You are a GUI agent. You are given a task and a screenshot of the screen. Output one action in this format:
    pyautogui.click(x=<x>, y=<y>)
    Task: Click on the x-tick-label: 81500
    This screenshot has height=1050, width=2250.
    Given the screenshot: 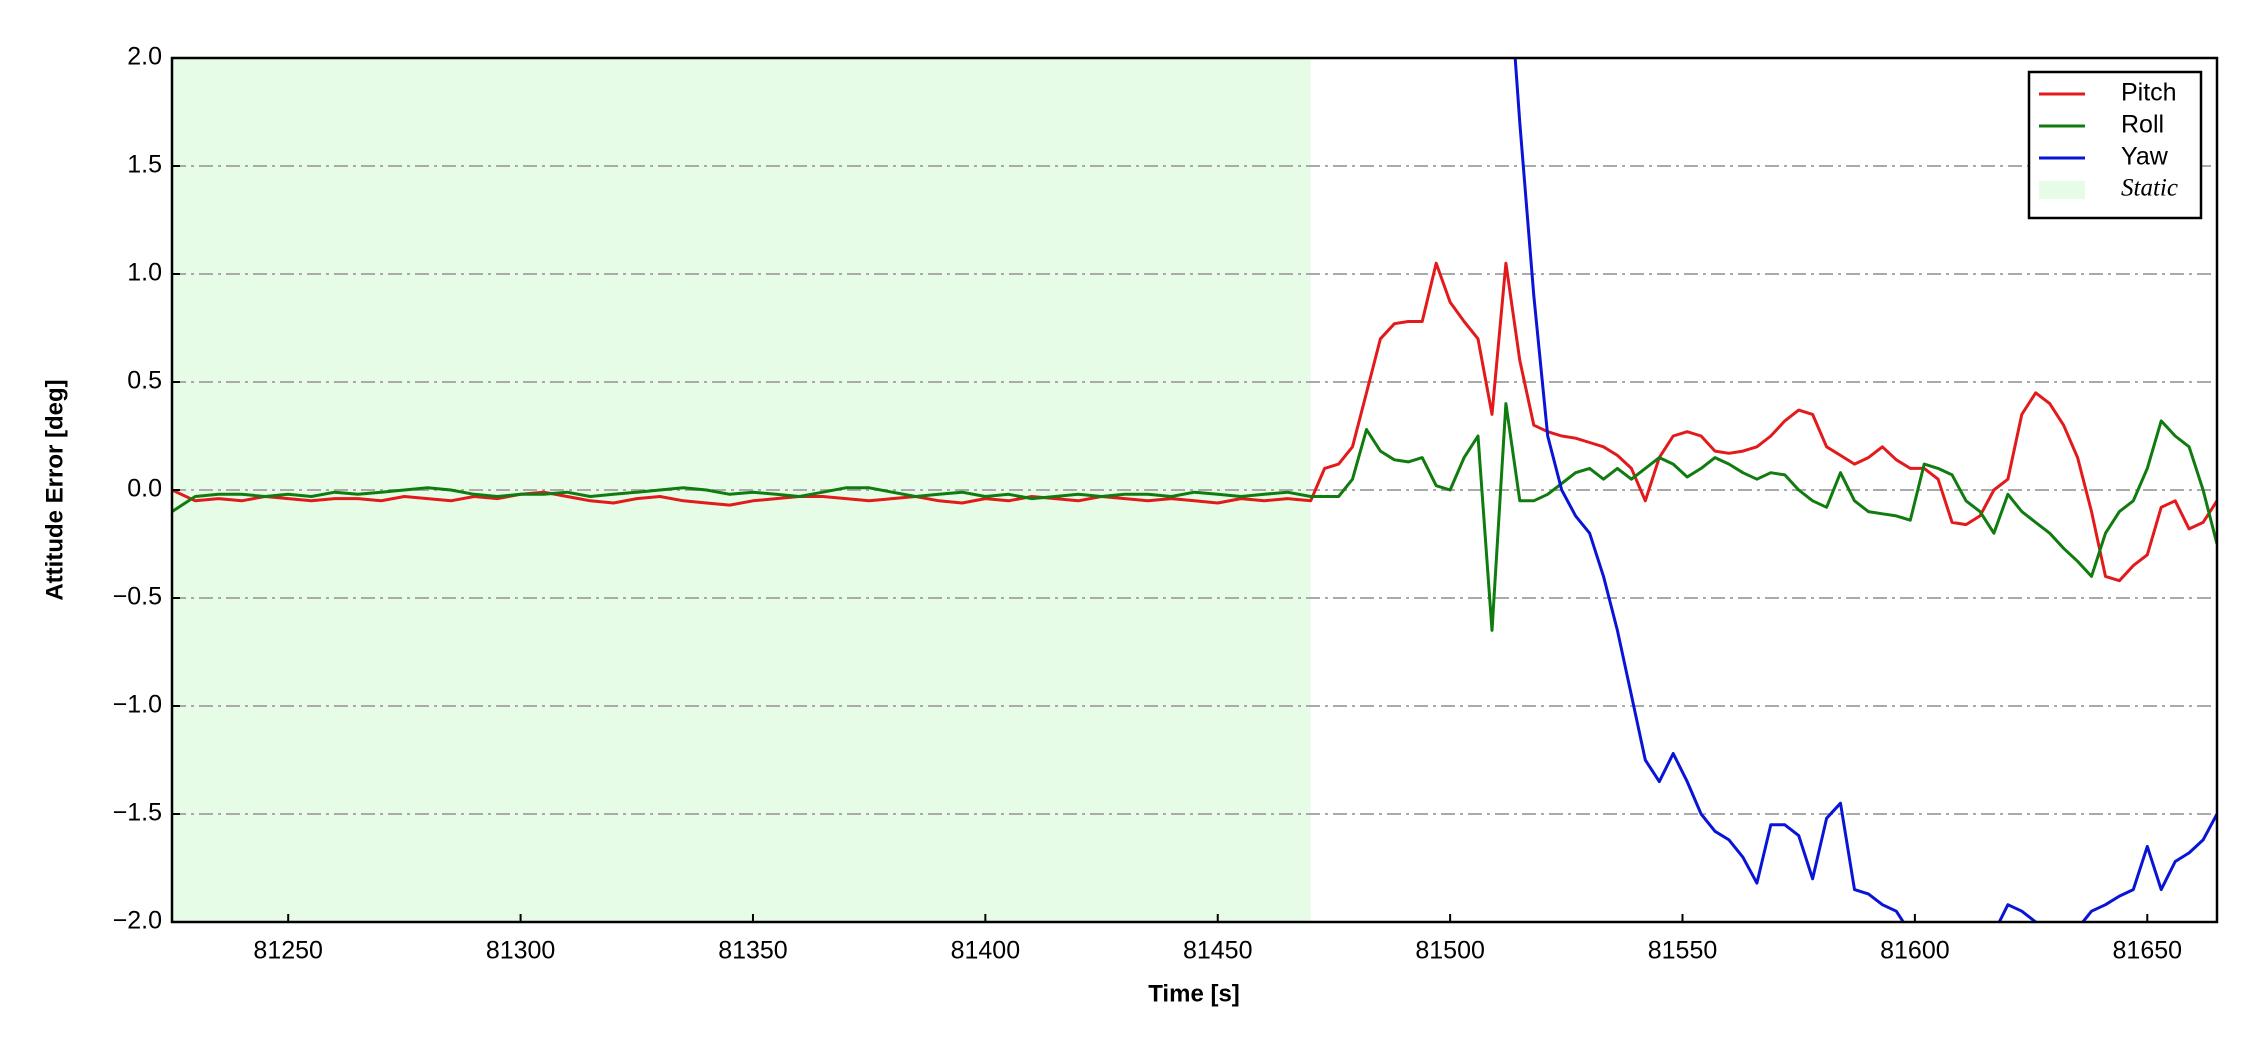 What is the action you would take?
    pyautogui.click(x=1450, y=951)
    